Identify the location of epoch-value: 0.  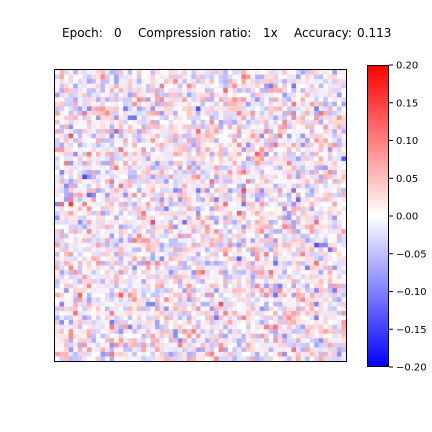
(118, 33).